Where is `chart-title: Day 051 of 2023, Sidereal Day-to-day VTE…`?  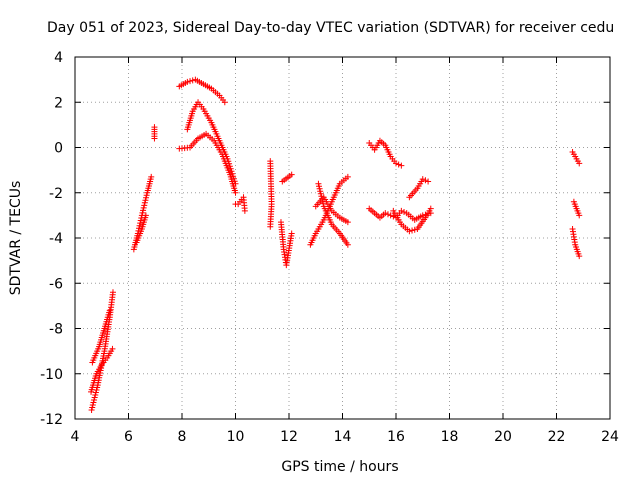 chart-title: Day 051 of 2023, Sidereal Day-to-day VTE… is located at coordinates (330, 28).